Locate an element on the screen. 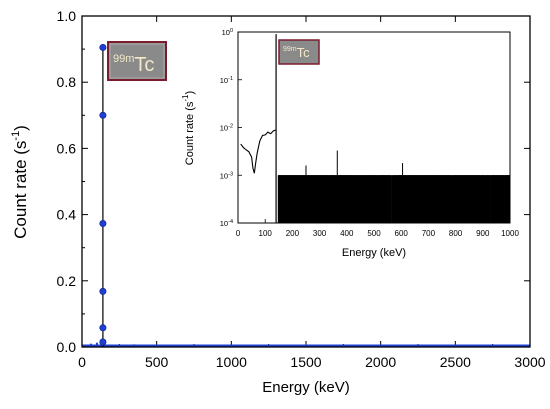  main-x-tick-label: 2500 is located at coordinates (455, 362).